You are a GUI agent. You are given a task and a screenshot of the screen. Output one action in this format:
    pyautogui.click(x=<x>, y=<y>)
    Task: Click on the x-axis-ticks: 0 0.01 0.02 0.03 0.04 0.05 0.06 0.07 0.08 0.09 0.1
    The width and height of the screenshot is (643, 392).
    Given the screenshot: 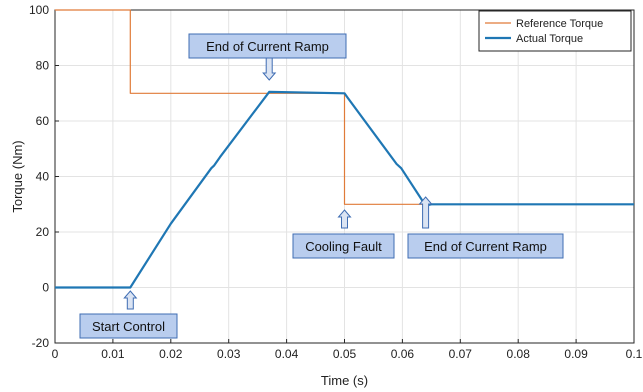 What is the action you would take?
    pyautogui.click(x=347, y=350)
    